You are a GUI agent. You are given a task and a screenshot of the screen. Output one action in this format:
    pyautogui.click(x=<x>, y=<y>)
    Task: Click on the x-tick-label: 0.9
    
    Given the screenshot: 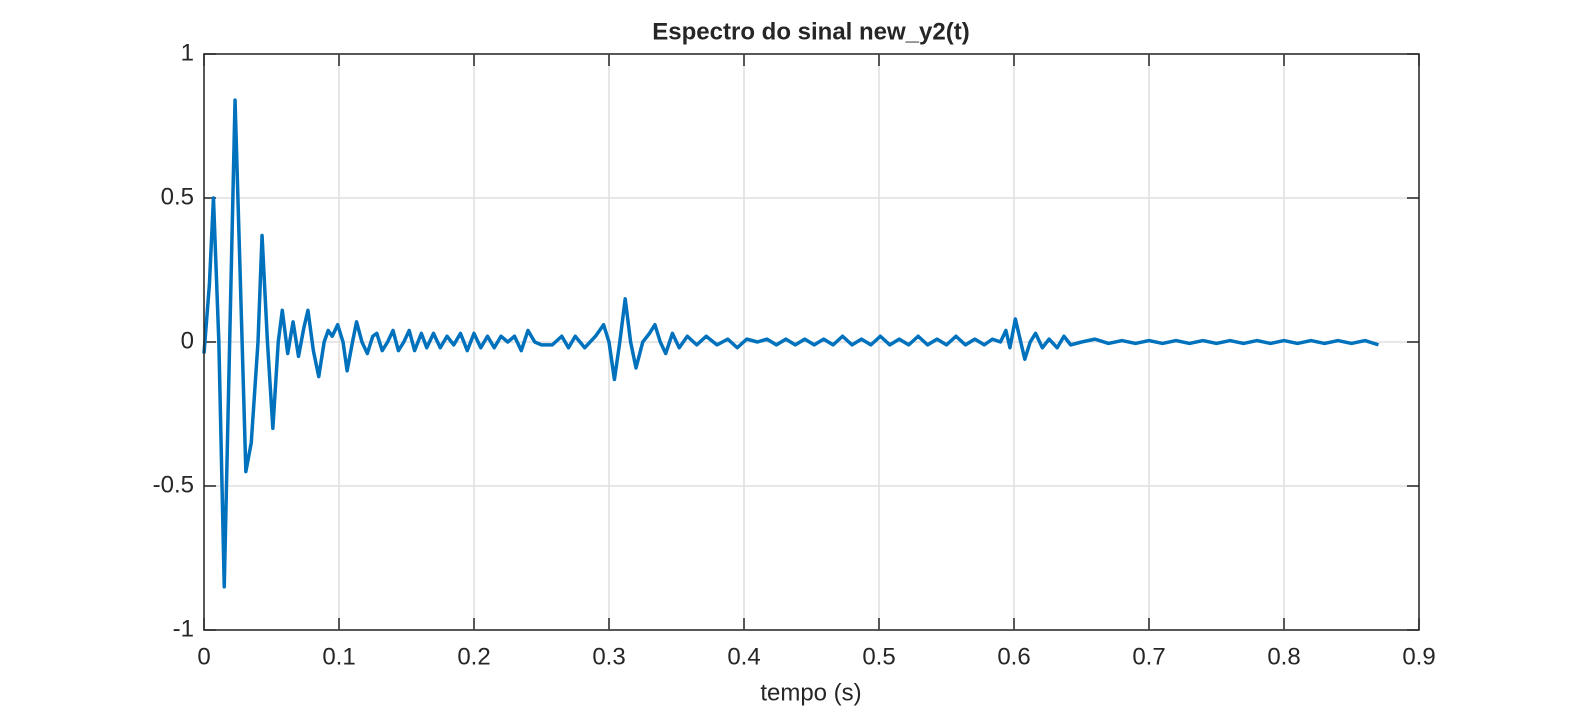 What is the action you would take?
    pyautogui.click(x=1418, y=656)
    